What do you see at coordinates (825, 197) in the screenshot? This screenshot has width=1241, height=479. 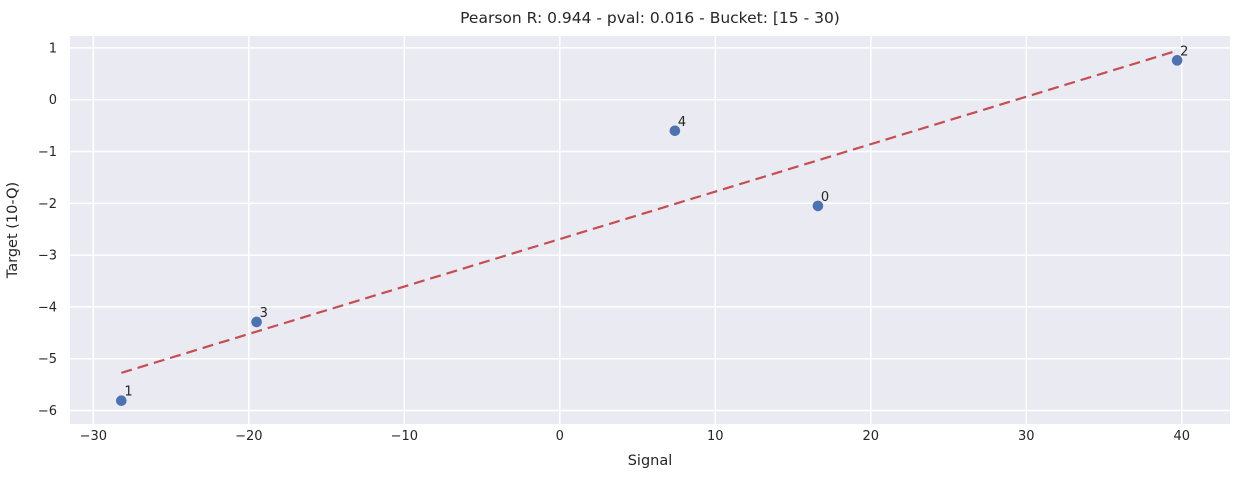 I see `point-annotation-0: 0` at bounding box center [825, 197].